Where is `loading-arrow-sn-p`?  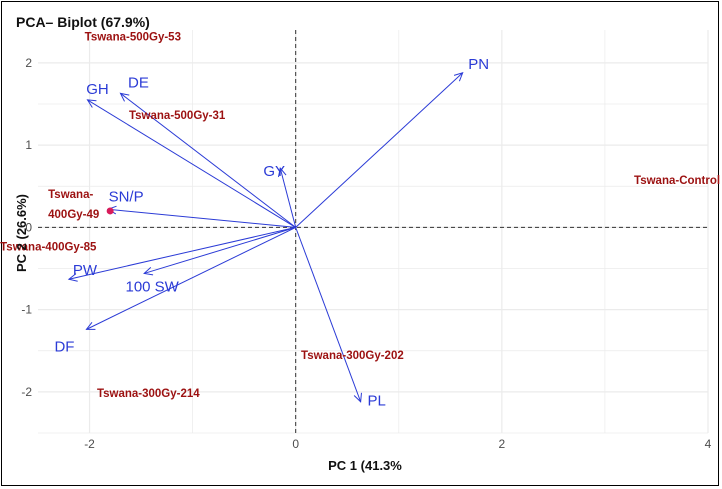 loading-arrow-sn-p is located at coordinates (202, 218).